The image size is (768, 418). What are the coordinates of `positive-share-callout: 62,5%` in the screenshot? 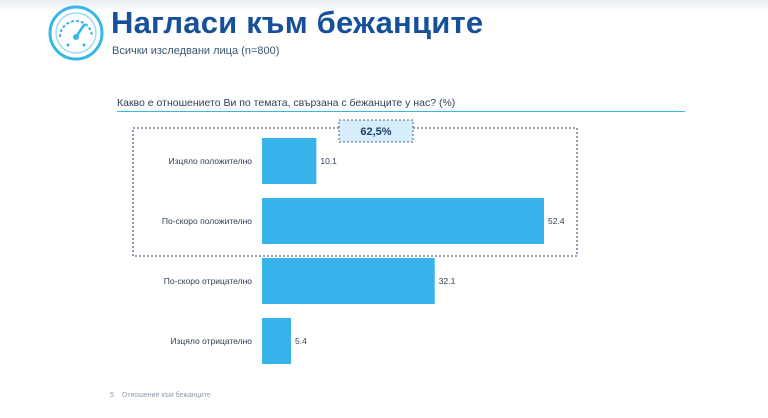 It's located at (375, 132).